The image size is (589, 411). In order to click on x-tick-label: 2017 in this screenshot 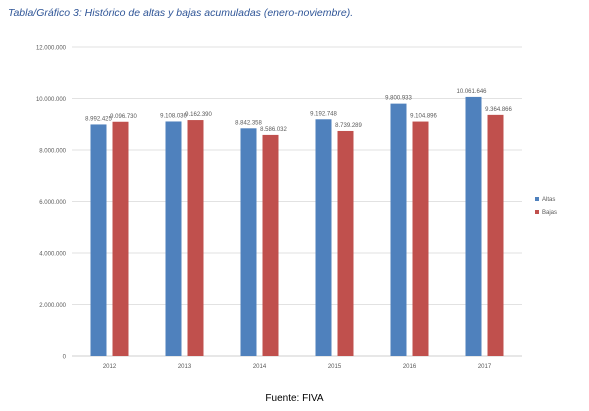, I will do `click(485, 367)`.